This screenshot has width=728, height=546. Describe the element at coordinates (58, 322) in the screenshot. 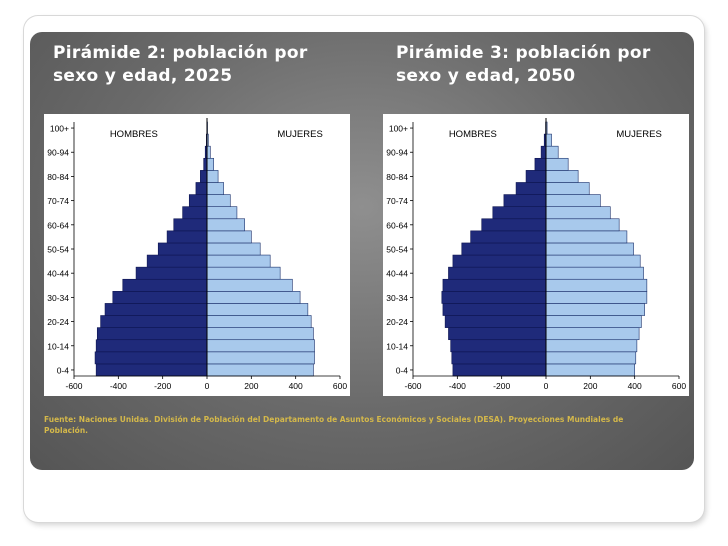

I see `y-tick-label: 20-24` at that location.